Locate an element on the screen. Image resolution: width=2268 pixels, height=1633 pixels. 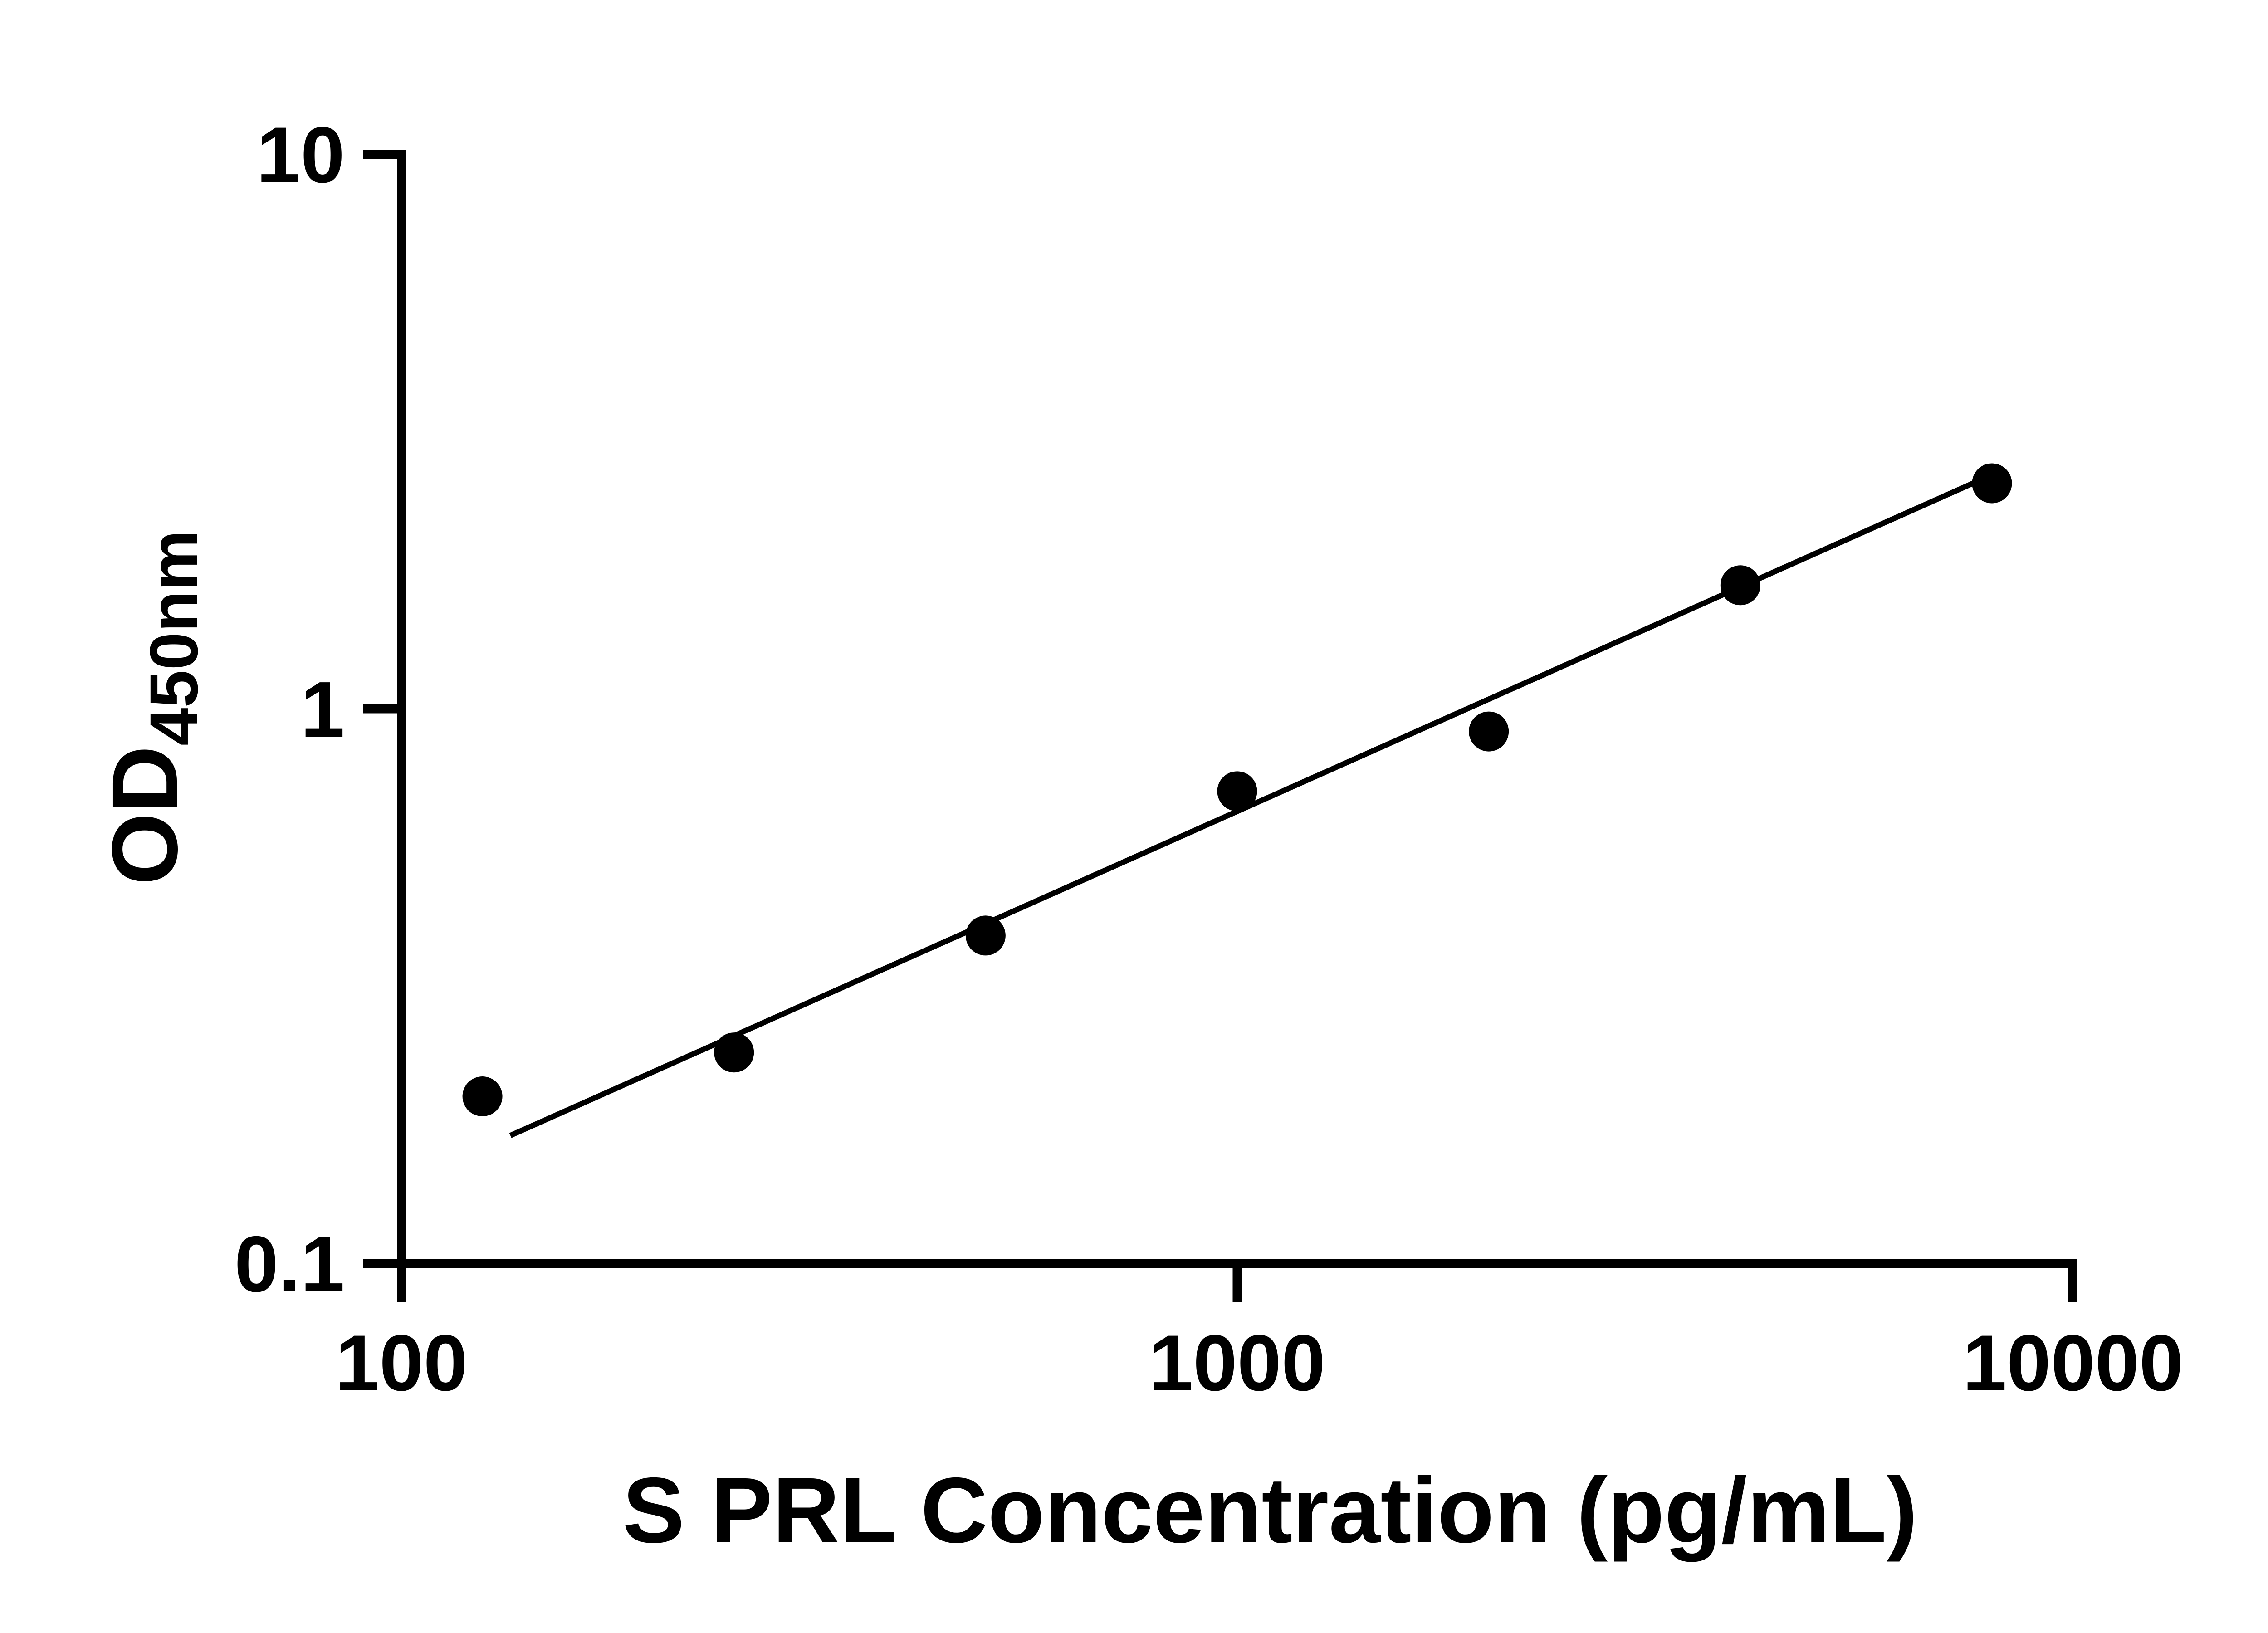
x-tick-label: 100 is located at coordinates (401, 1363).